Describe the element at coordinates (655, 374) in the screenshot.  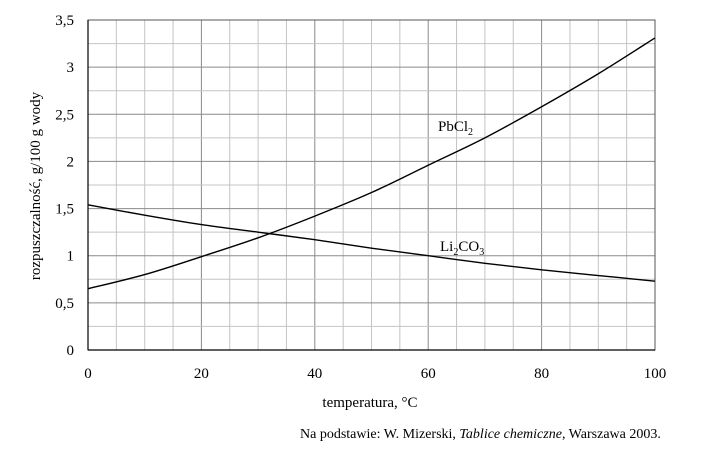
I see `x-tick-label: 100` at that location.